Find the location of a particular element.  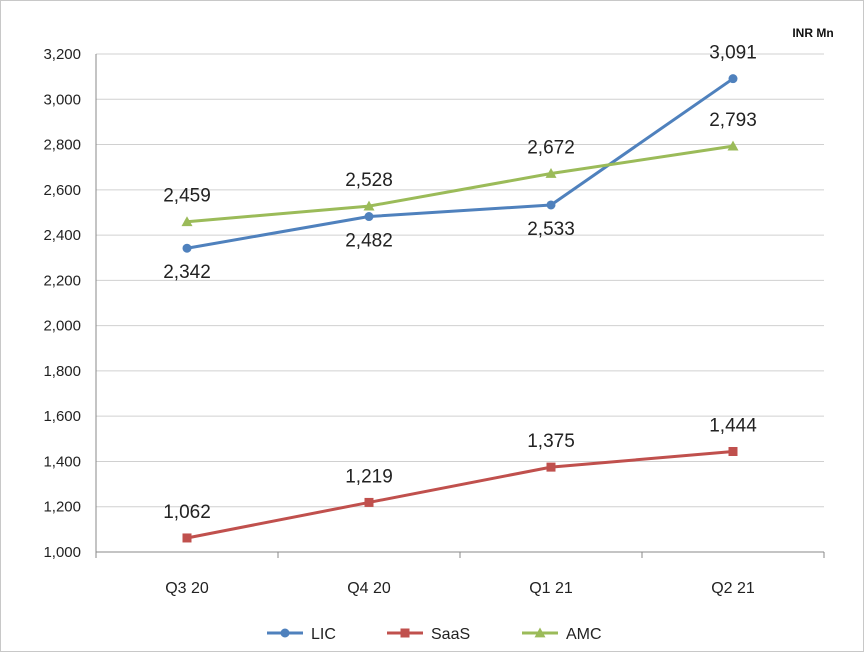

y-tick-label: 1,200 is located at coordinates (62, 507).